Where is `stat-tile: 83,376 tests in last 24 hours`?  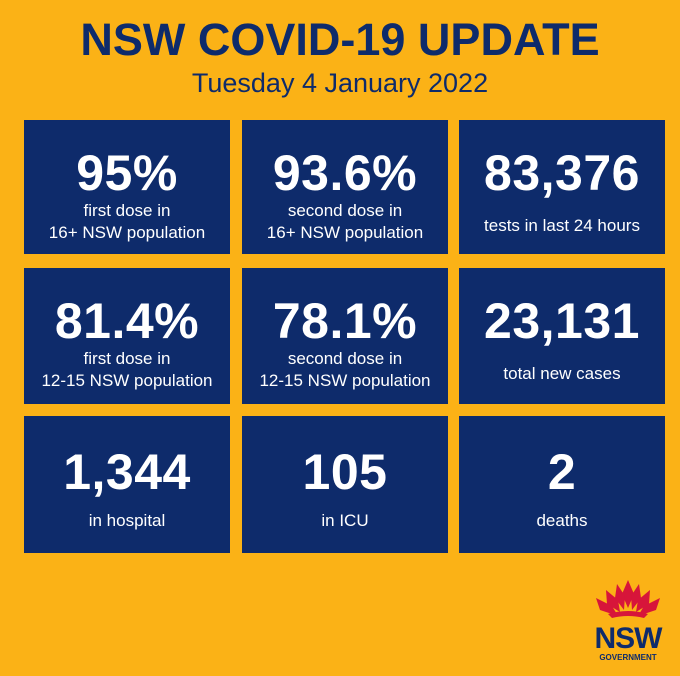 stat-tile: 83,376 tests in last 24 hours is located at coordinates (562, 187).